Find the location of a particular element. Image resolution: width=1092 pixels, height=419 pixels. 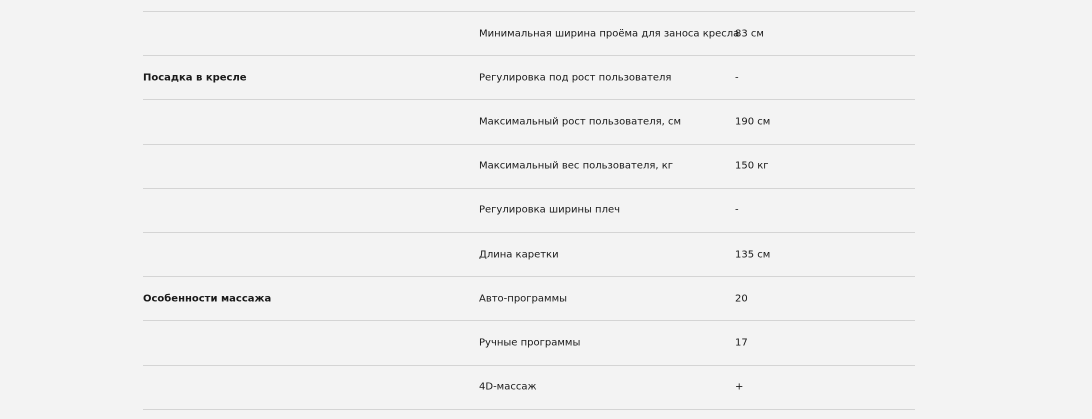

table-row: Ручные программы 17 is located at coordinates (529, 342).